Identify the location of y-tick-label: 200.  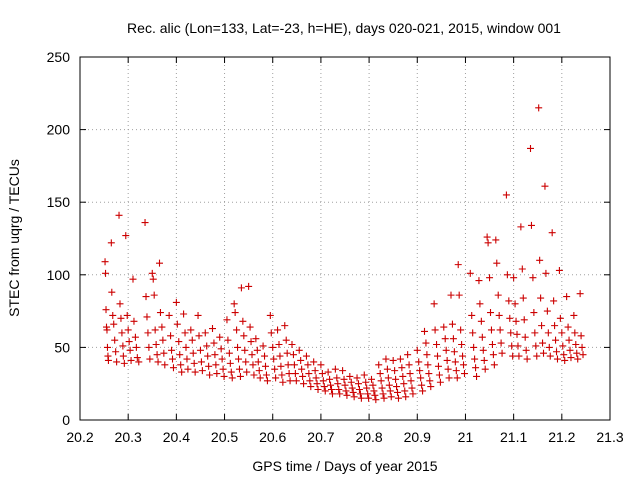
(59, 130).